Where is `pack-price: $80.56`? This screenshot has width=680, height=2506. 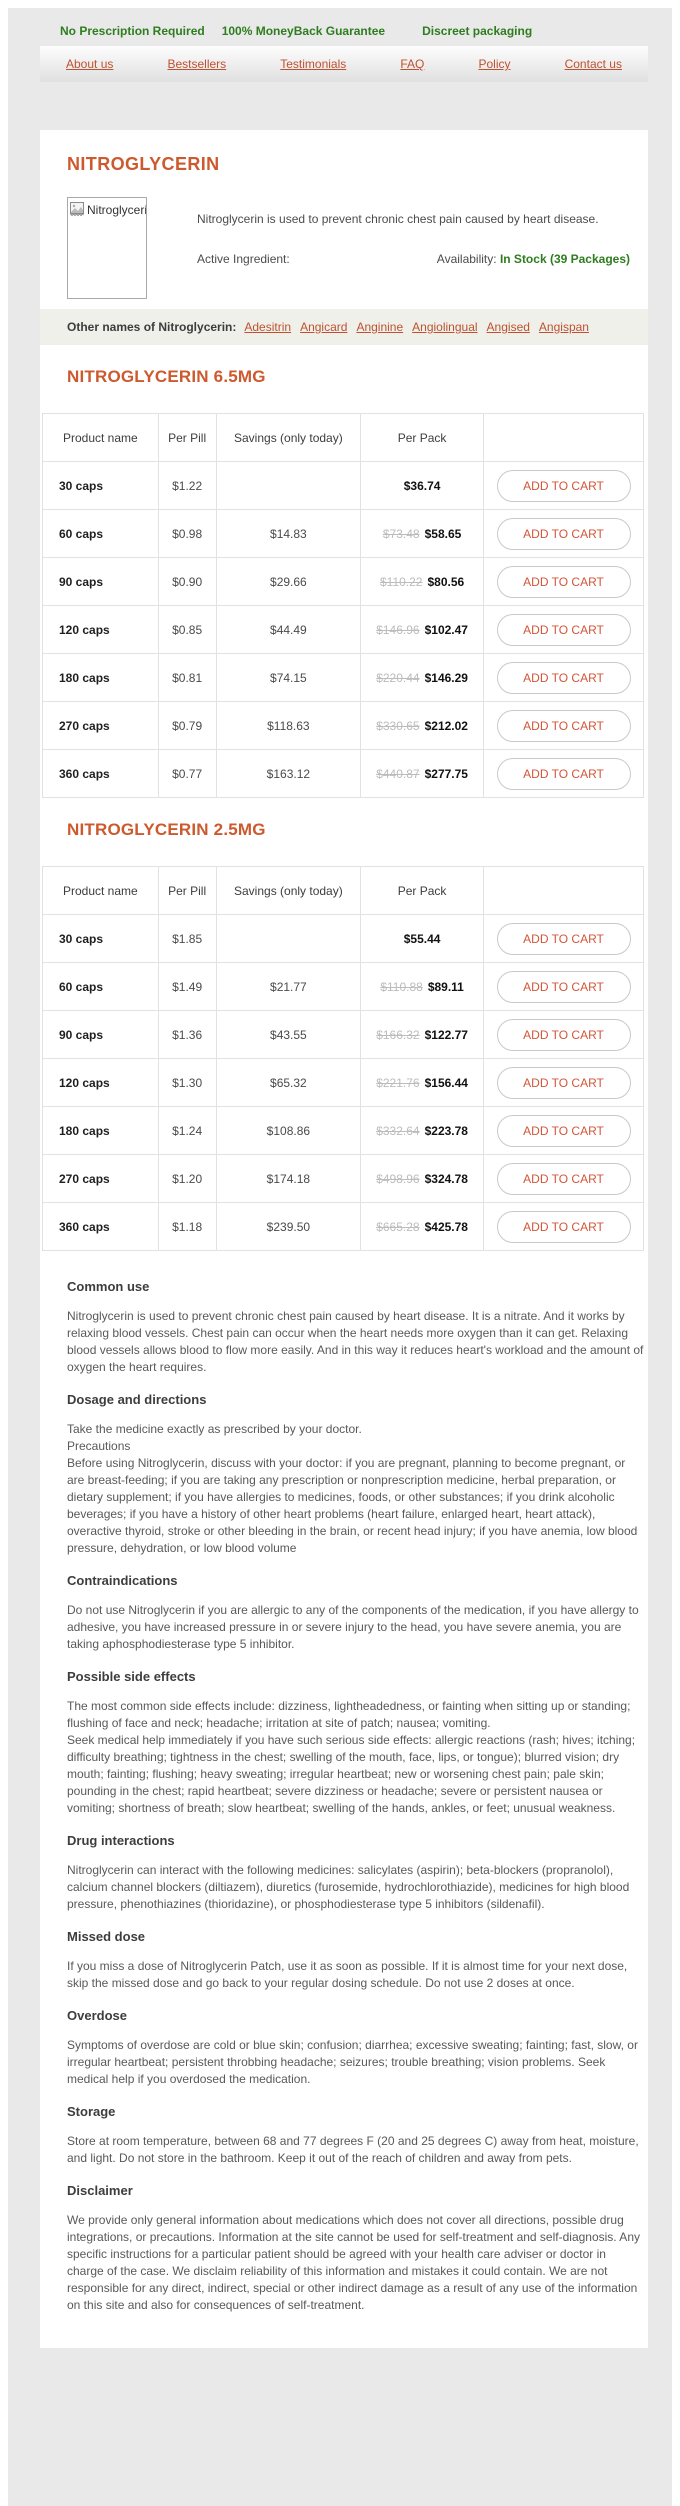
pack-price: $80.56 is located at coordinates (446, 581).